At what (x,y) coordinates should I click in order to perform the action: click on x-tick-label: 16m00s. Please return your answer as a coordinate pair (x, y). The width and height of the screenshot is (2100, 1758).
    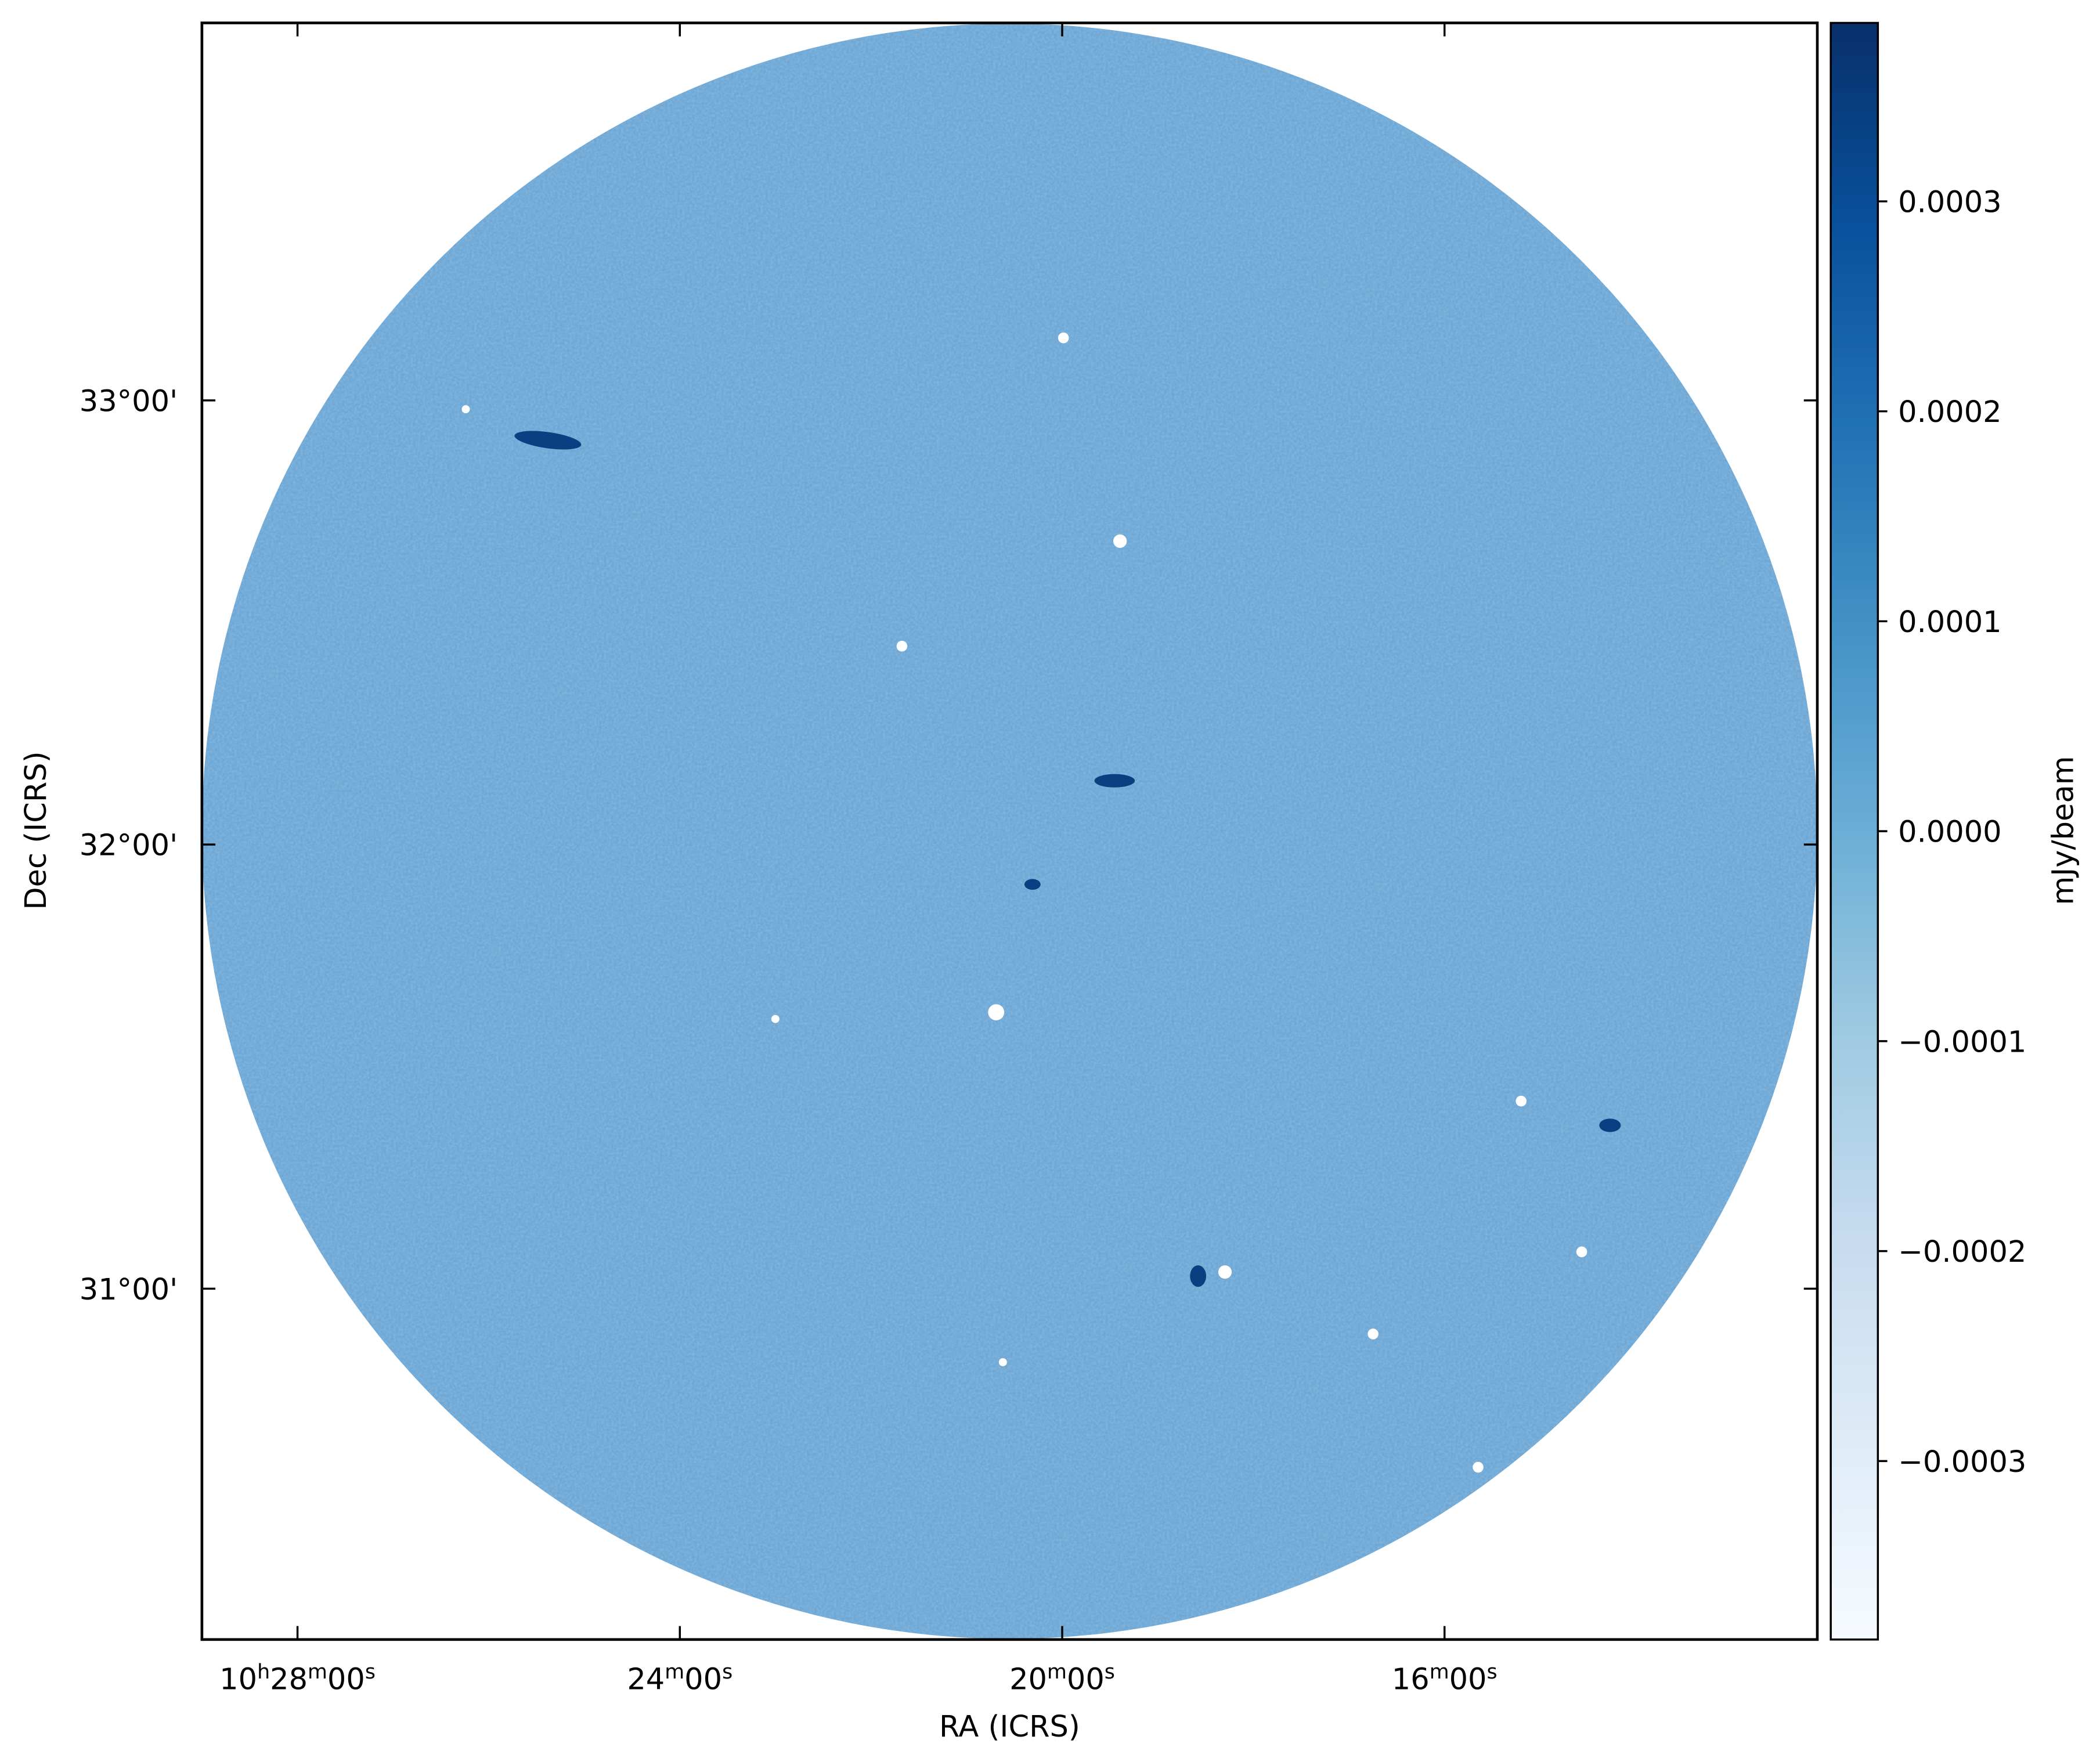
    Looking at the image, I should click on (1445, 1678).